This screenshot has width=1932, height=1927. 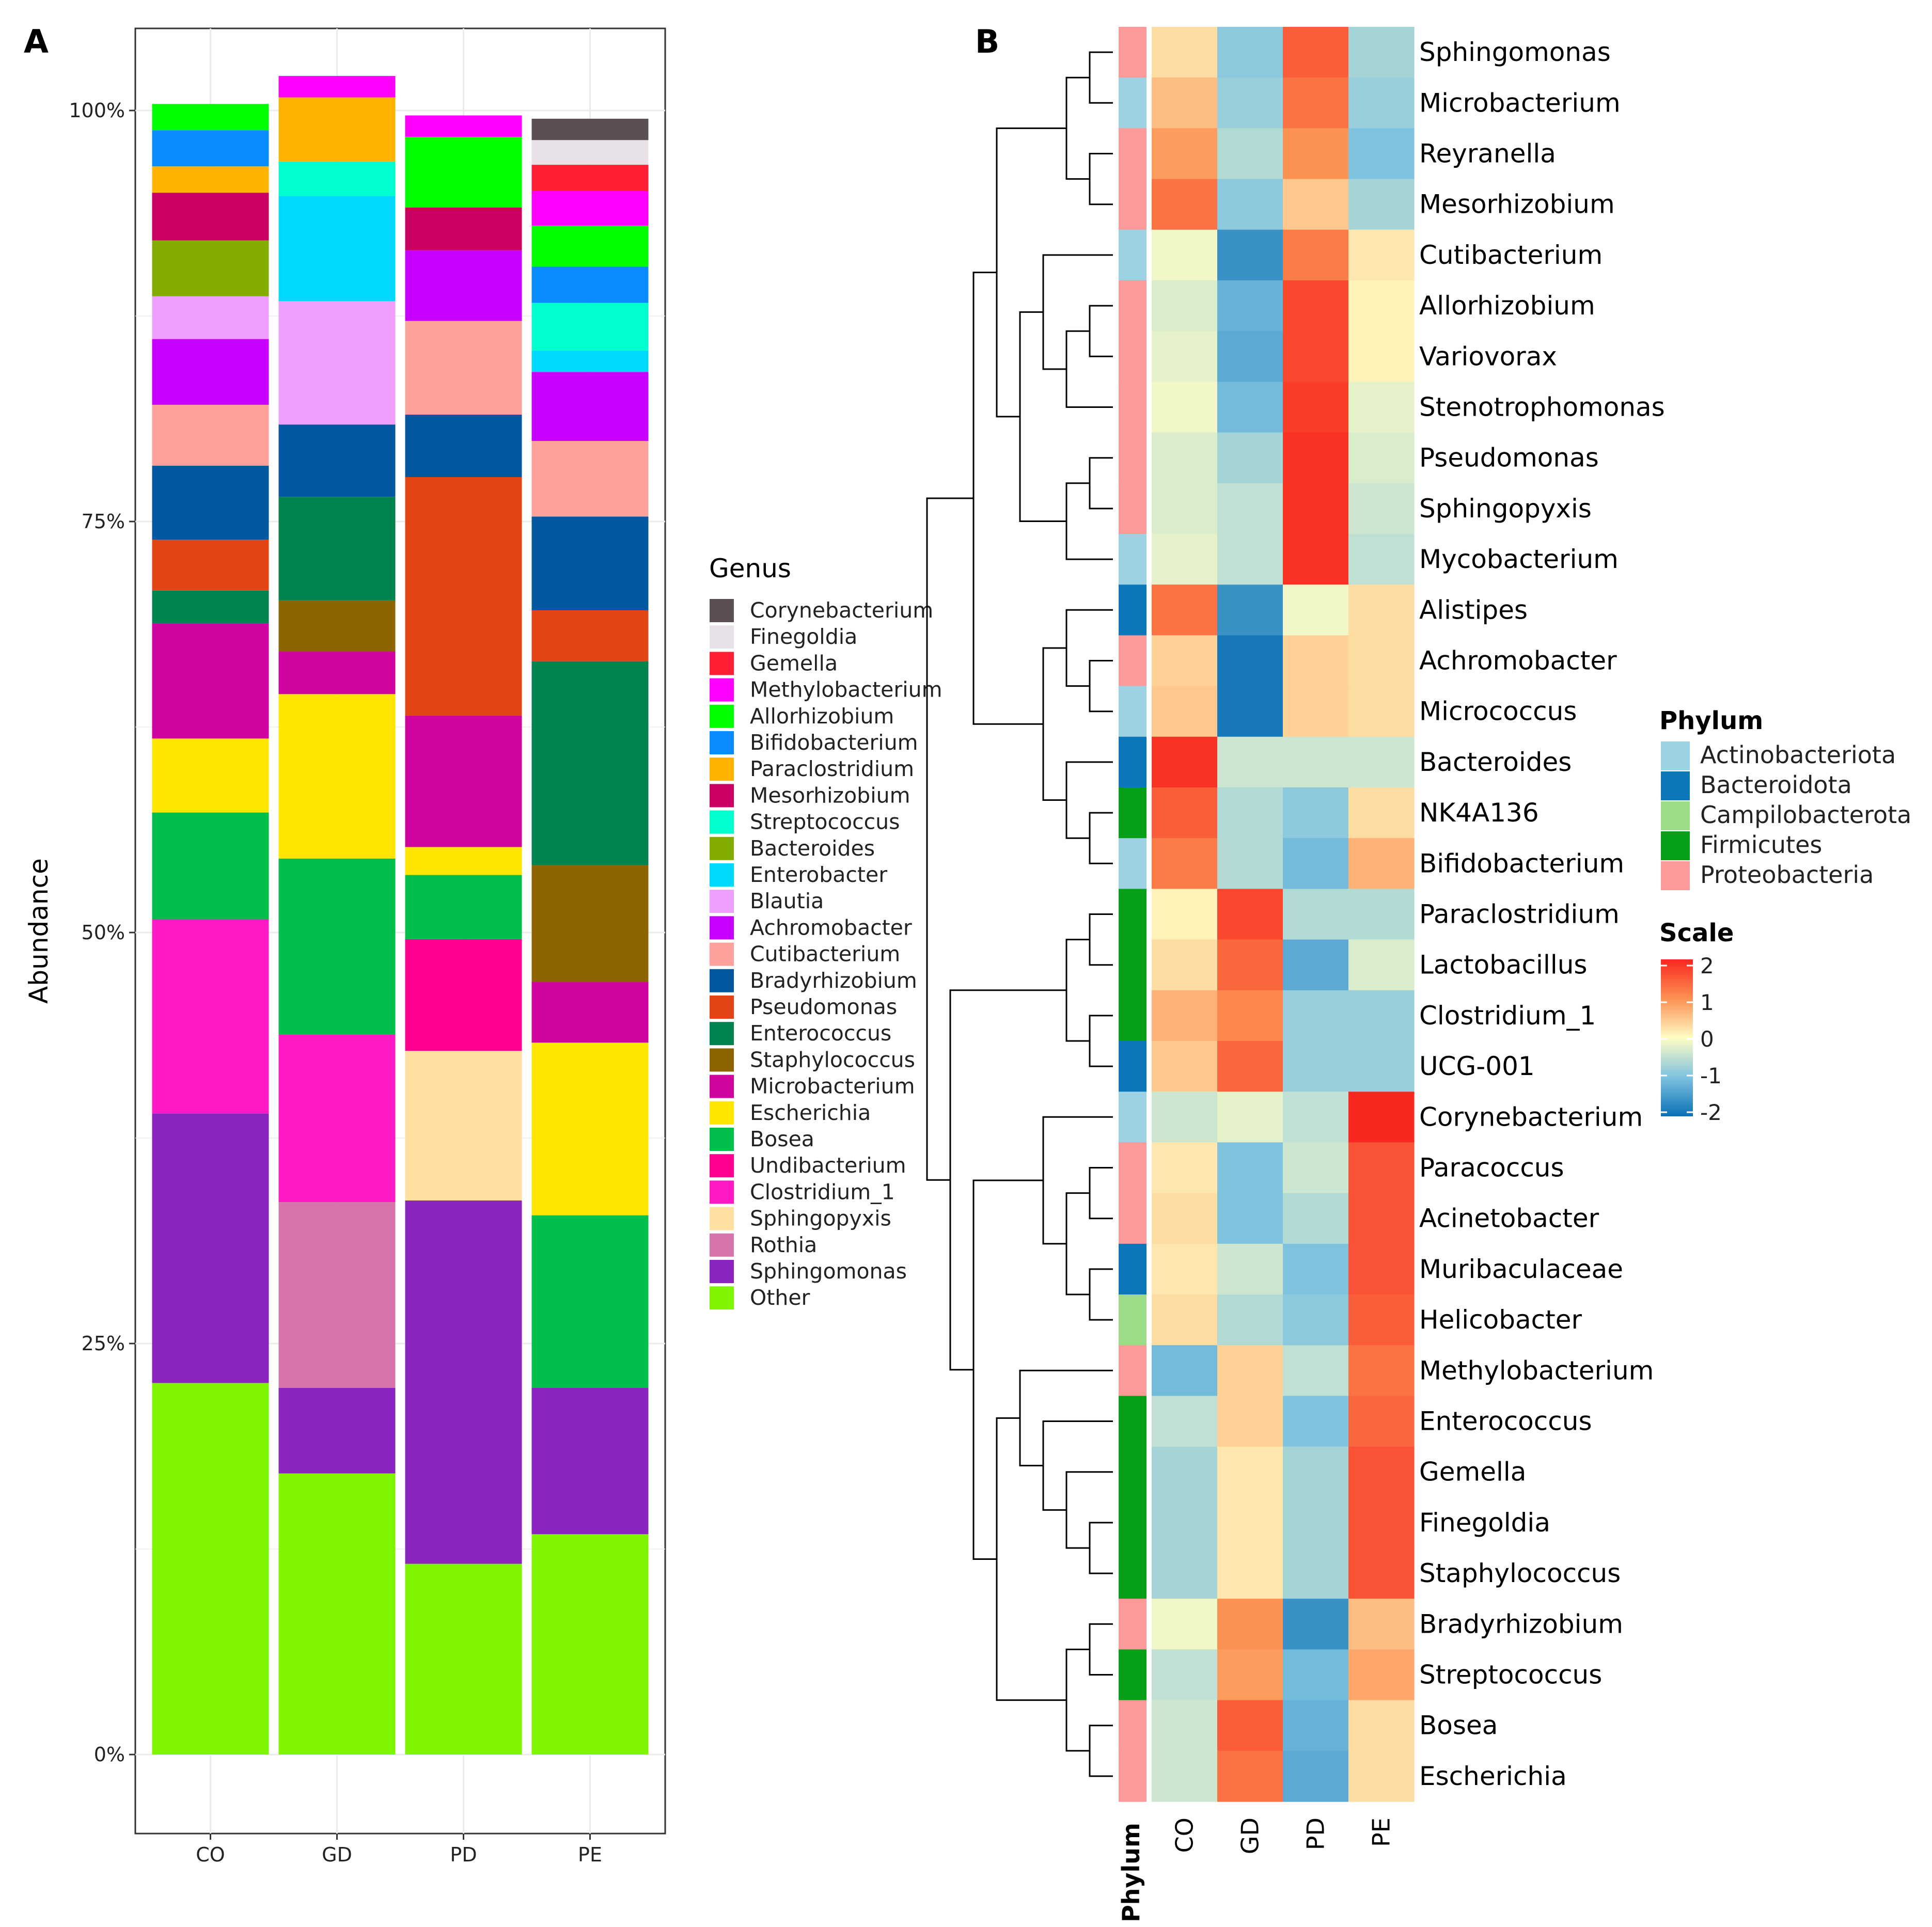 What do you see at coordinates (1381, 1624) in the screenshot?
I see `heatmap-cell-bradyrhizobium-pe` at bounding box center [1381, 1624].